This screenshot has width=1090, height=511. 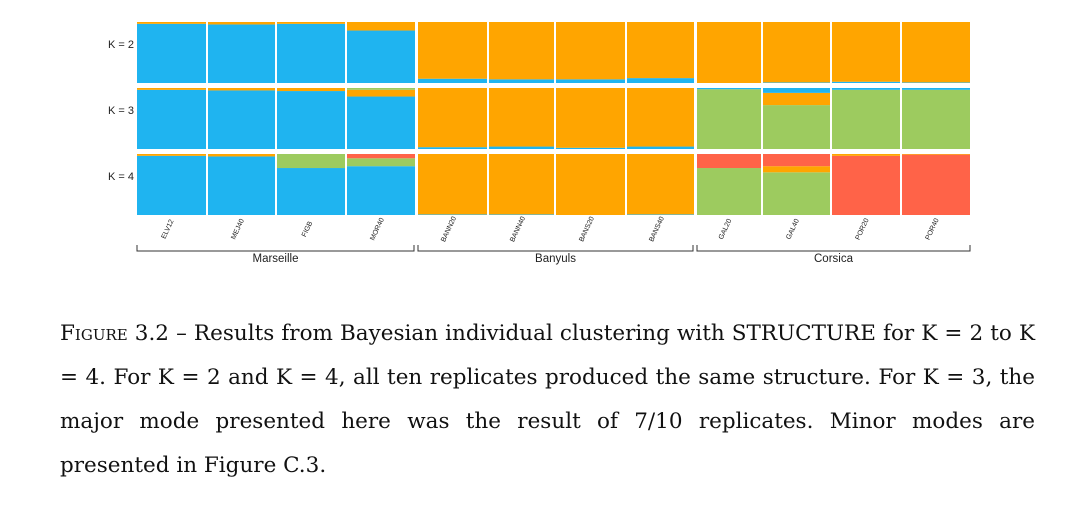 I want to click on population-label: POR20, so click(x=863, y=229).